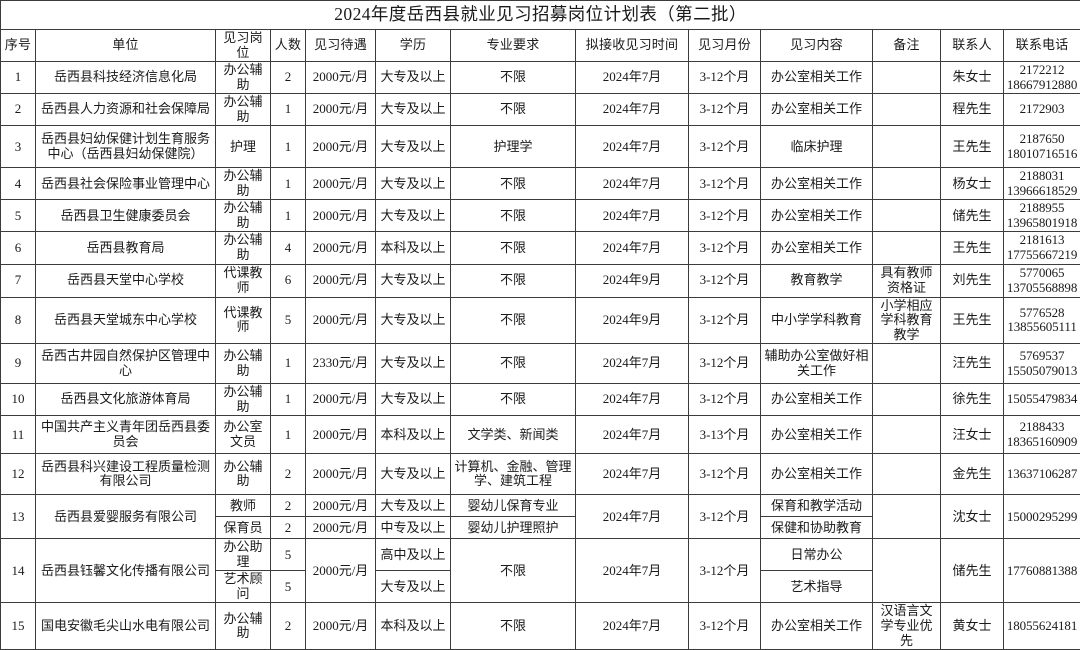  I want to click on cell-tel: 15055479834, so click(1042, 400).